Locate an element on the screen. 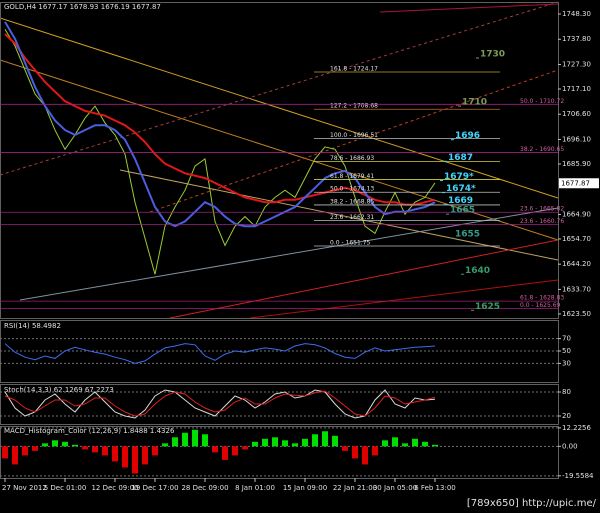  x-tick-label: 6 Feb 13:00 is located at coordinates (434, 488).